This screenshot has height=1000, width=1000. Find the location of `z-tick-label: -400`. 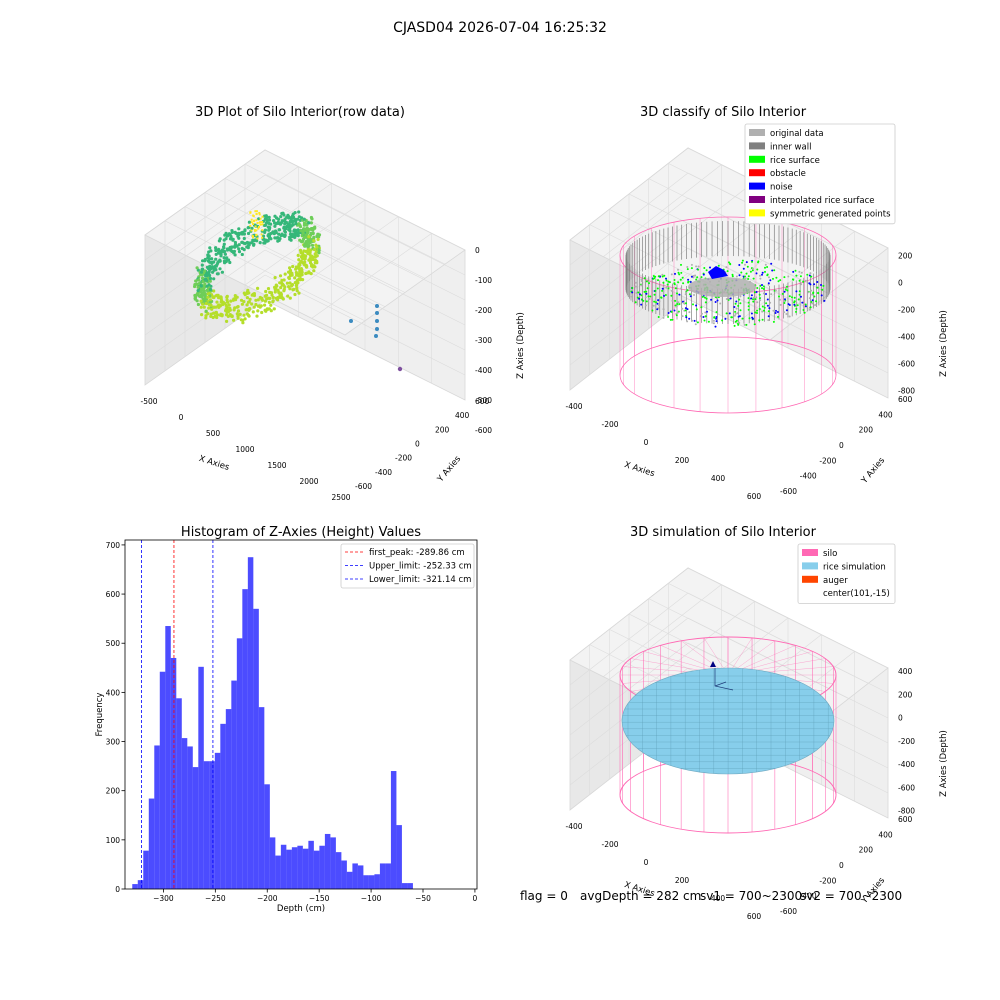

z-tick-label: -400 is located at coordinates (483, 370).